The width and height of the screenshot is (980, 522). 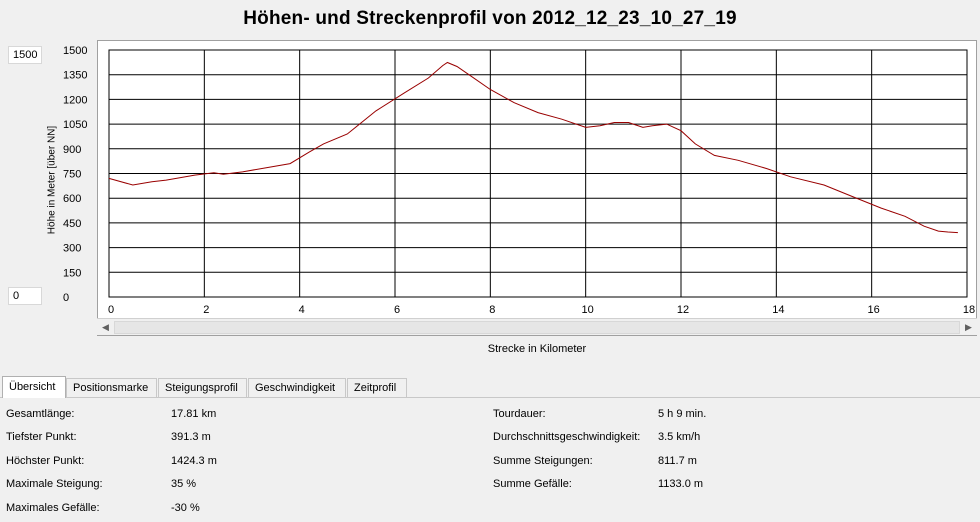 What do you see at coordinates (532, 484) in the screenshot?
I see `stat-label: Summe Gefälle:` at bounding box center [532, 484].